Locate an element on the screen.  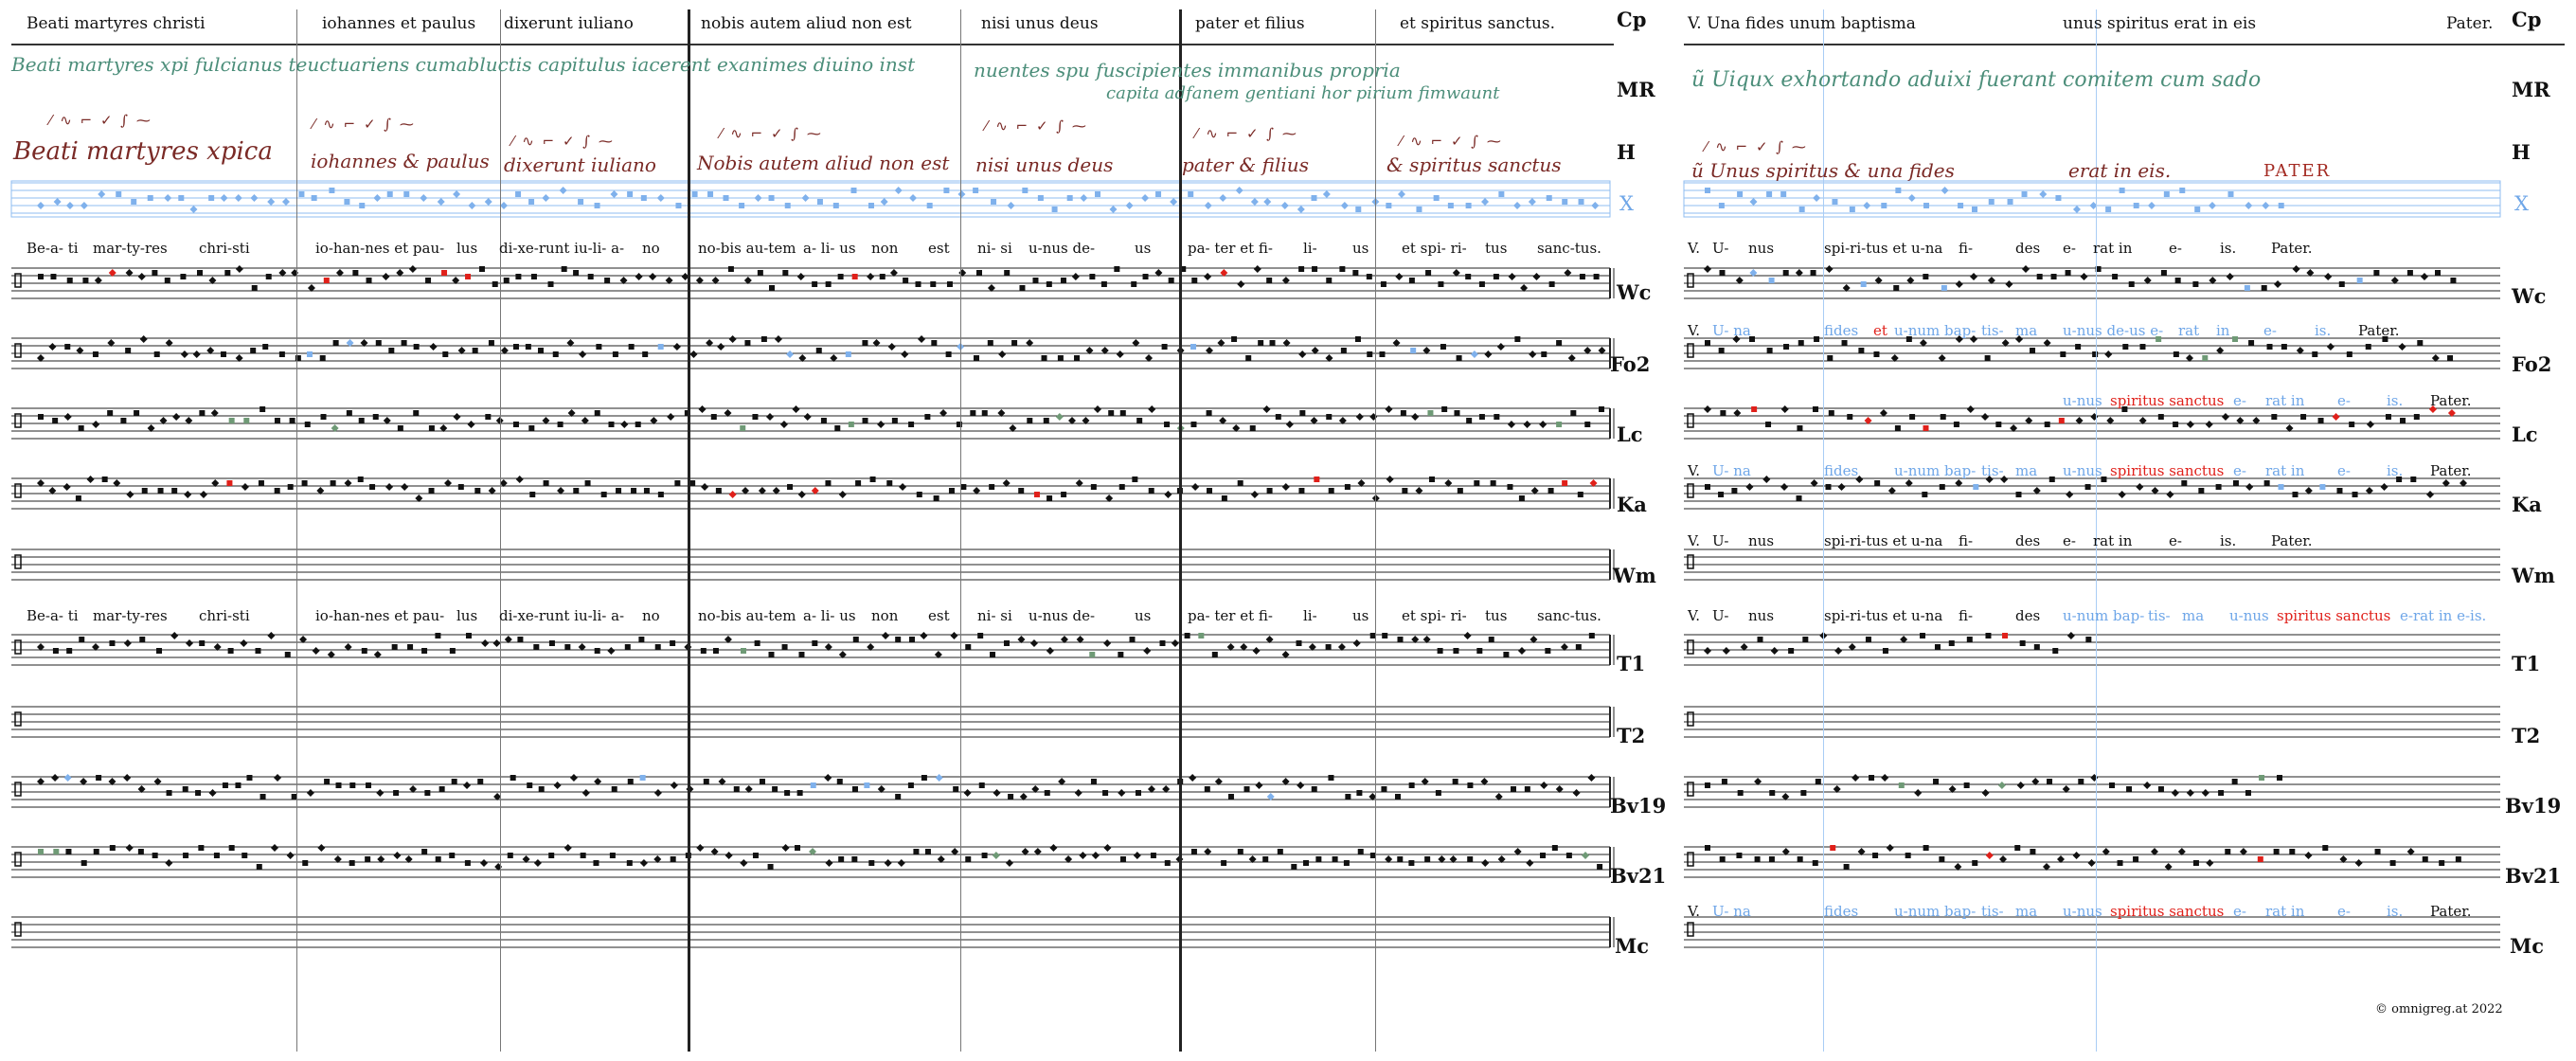
fo2-verse-neume is located at coordinates (2349, 354).